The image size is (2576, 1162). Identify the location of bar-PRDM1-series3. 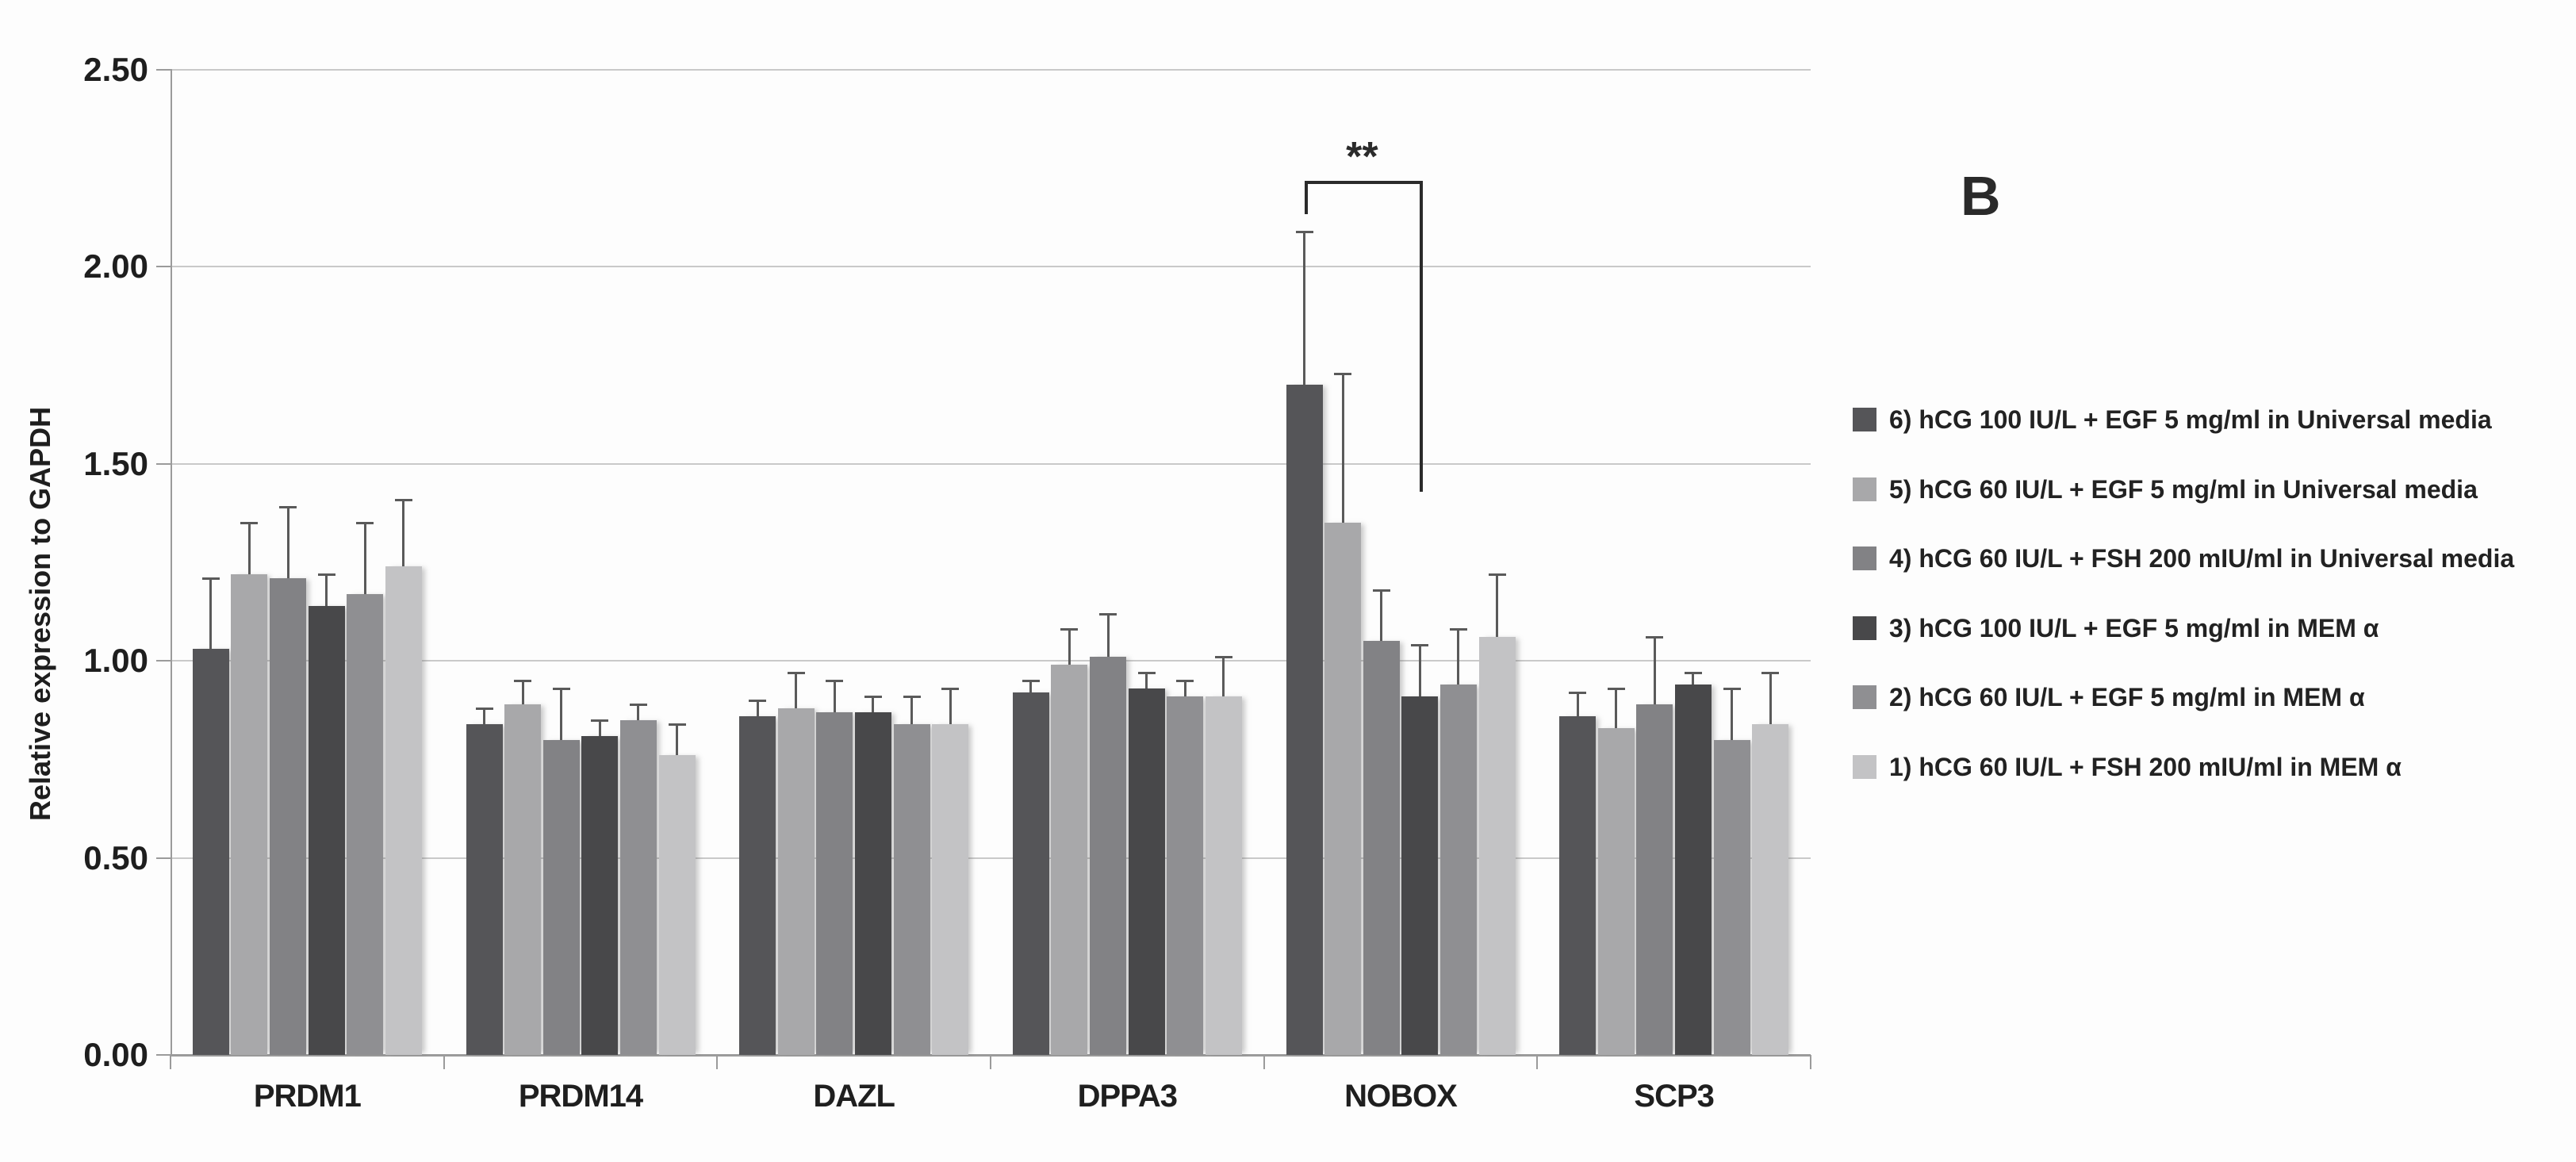
(326, 830).